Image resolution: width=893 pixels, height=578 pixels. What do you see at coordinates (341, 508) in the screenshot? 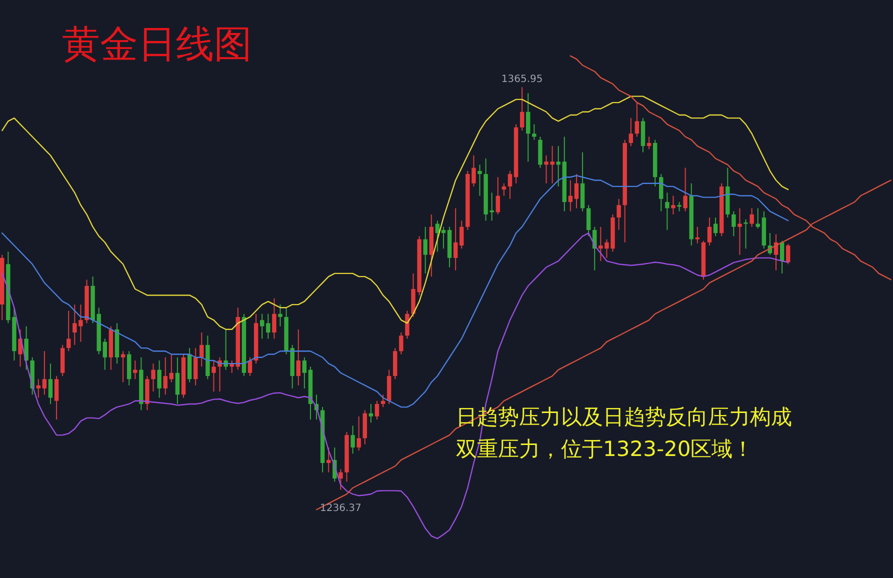
I see `annotation: 1236.37` at bounding box center [341, 508].